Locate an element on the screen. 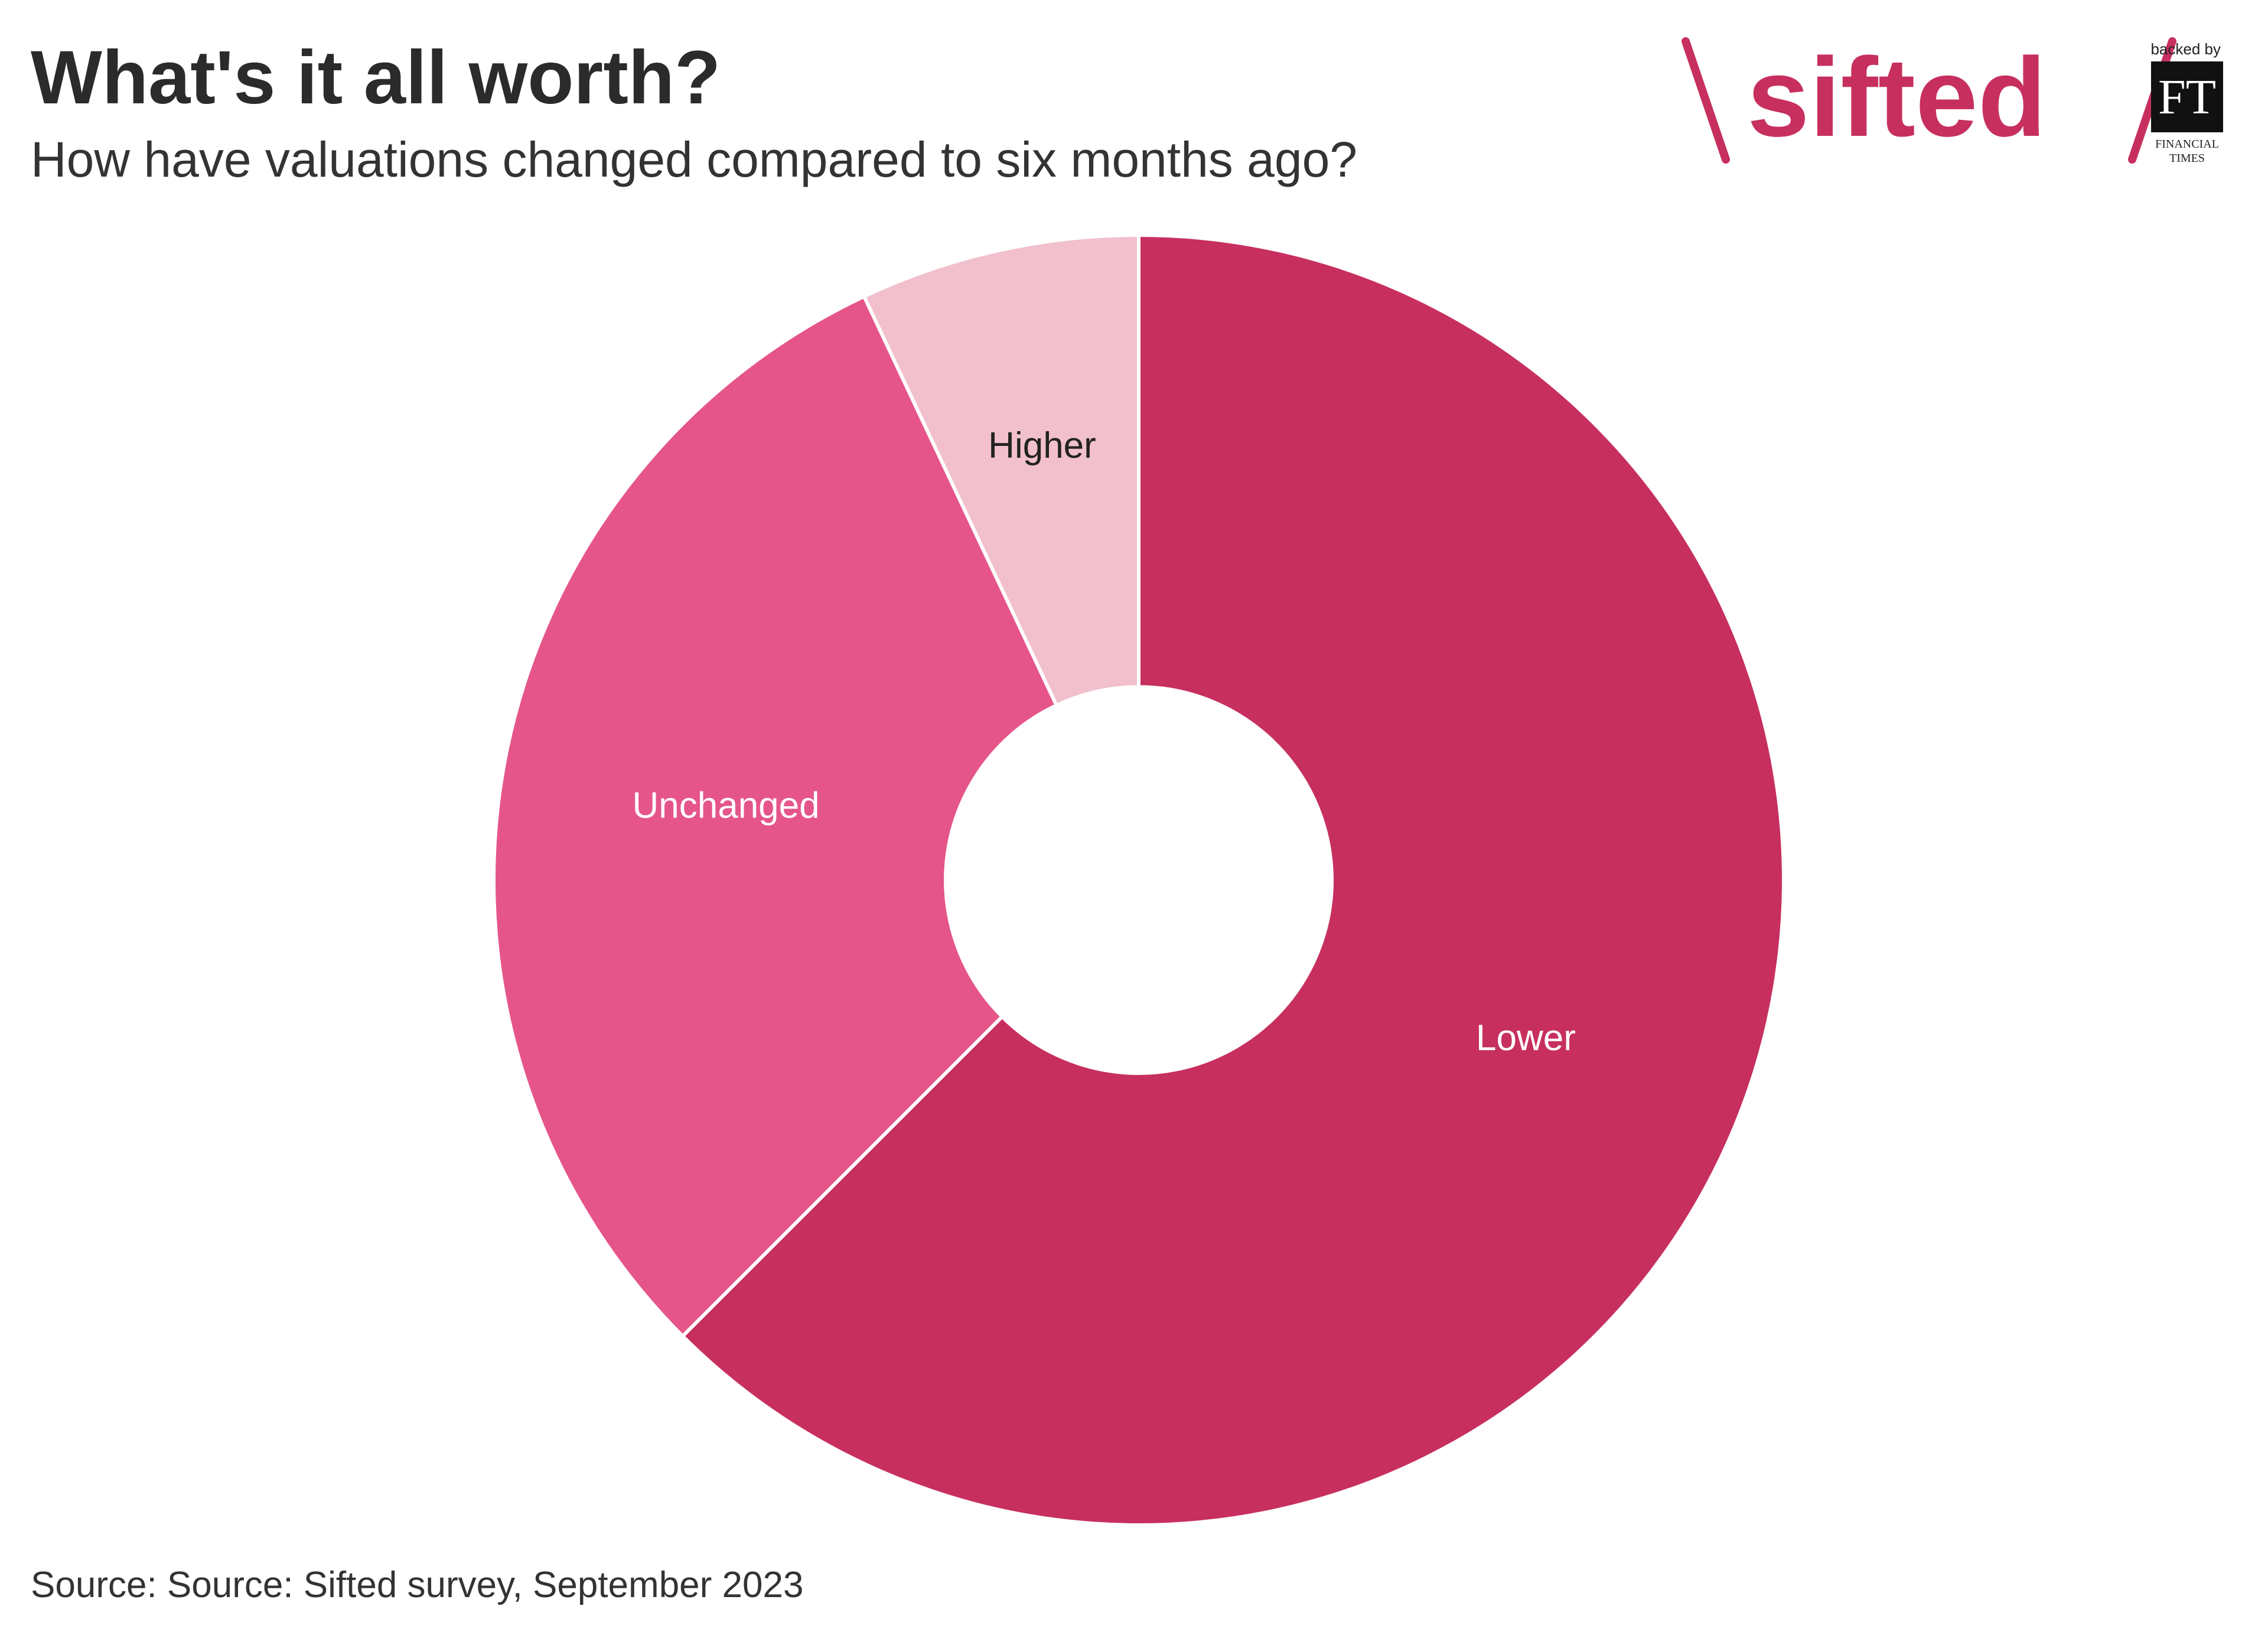 The height and width of the screenshot is (1642, 2268). ft-line1: FINANCIAL is located at coordinates (2187, 144).